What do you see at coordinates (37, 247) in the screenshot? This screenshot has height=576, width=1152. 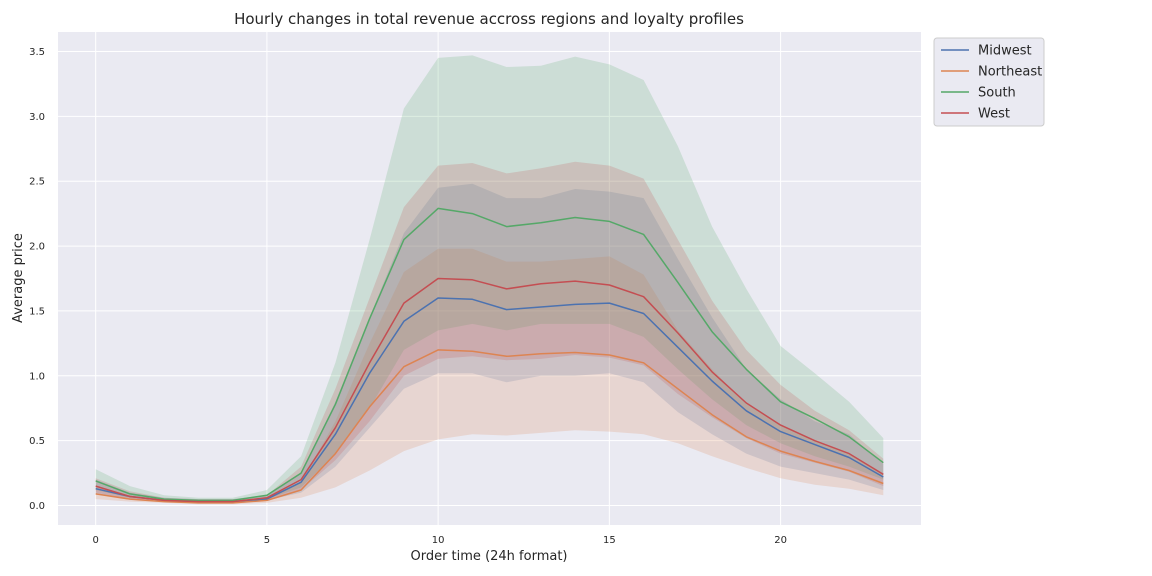 I see `y-tick-label: 2.0` at bounding box center [37, 247].